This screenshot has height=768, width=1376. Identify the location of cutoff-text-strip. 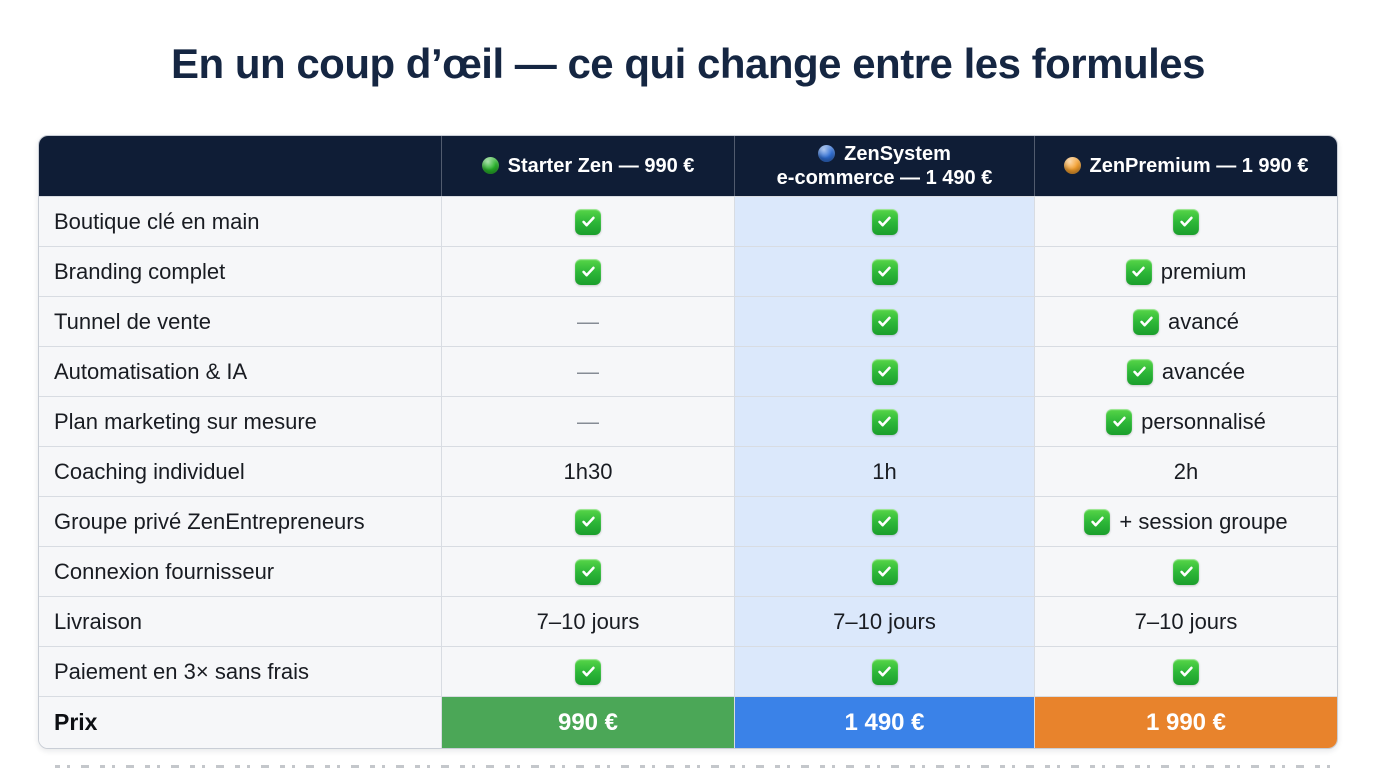
(695, 766).